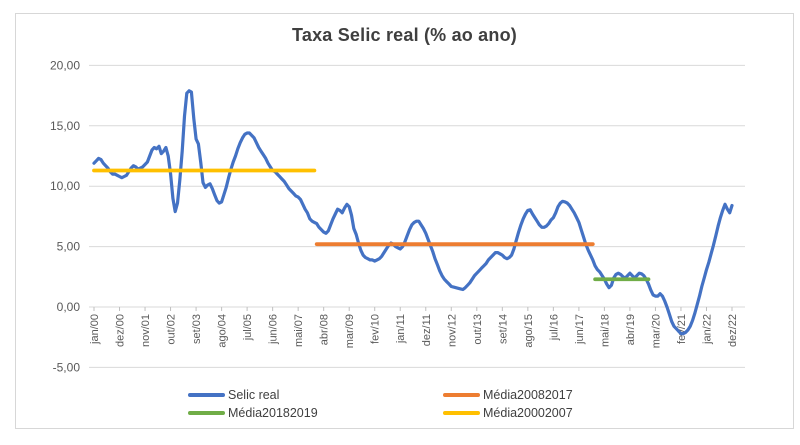  Describe the element at coordinates (478, 329) in the screenshot. I see `x-tick-label: out/13` at that location.